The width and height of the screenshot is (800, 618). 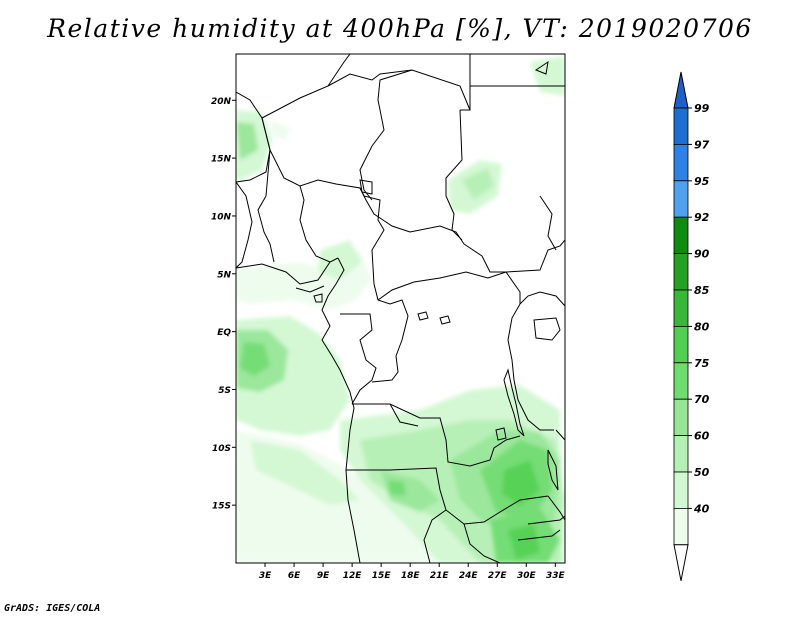 What do you see at coordinates (221, 102) in the screenshot?
I see `lat-tick-label: 20N` at bounding box center [221, 102].